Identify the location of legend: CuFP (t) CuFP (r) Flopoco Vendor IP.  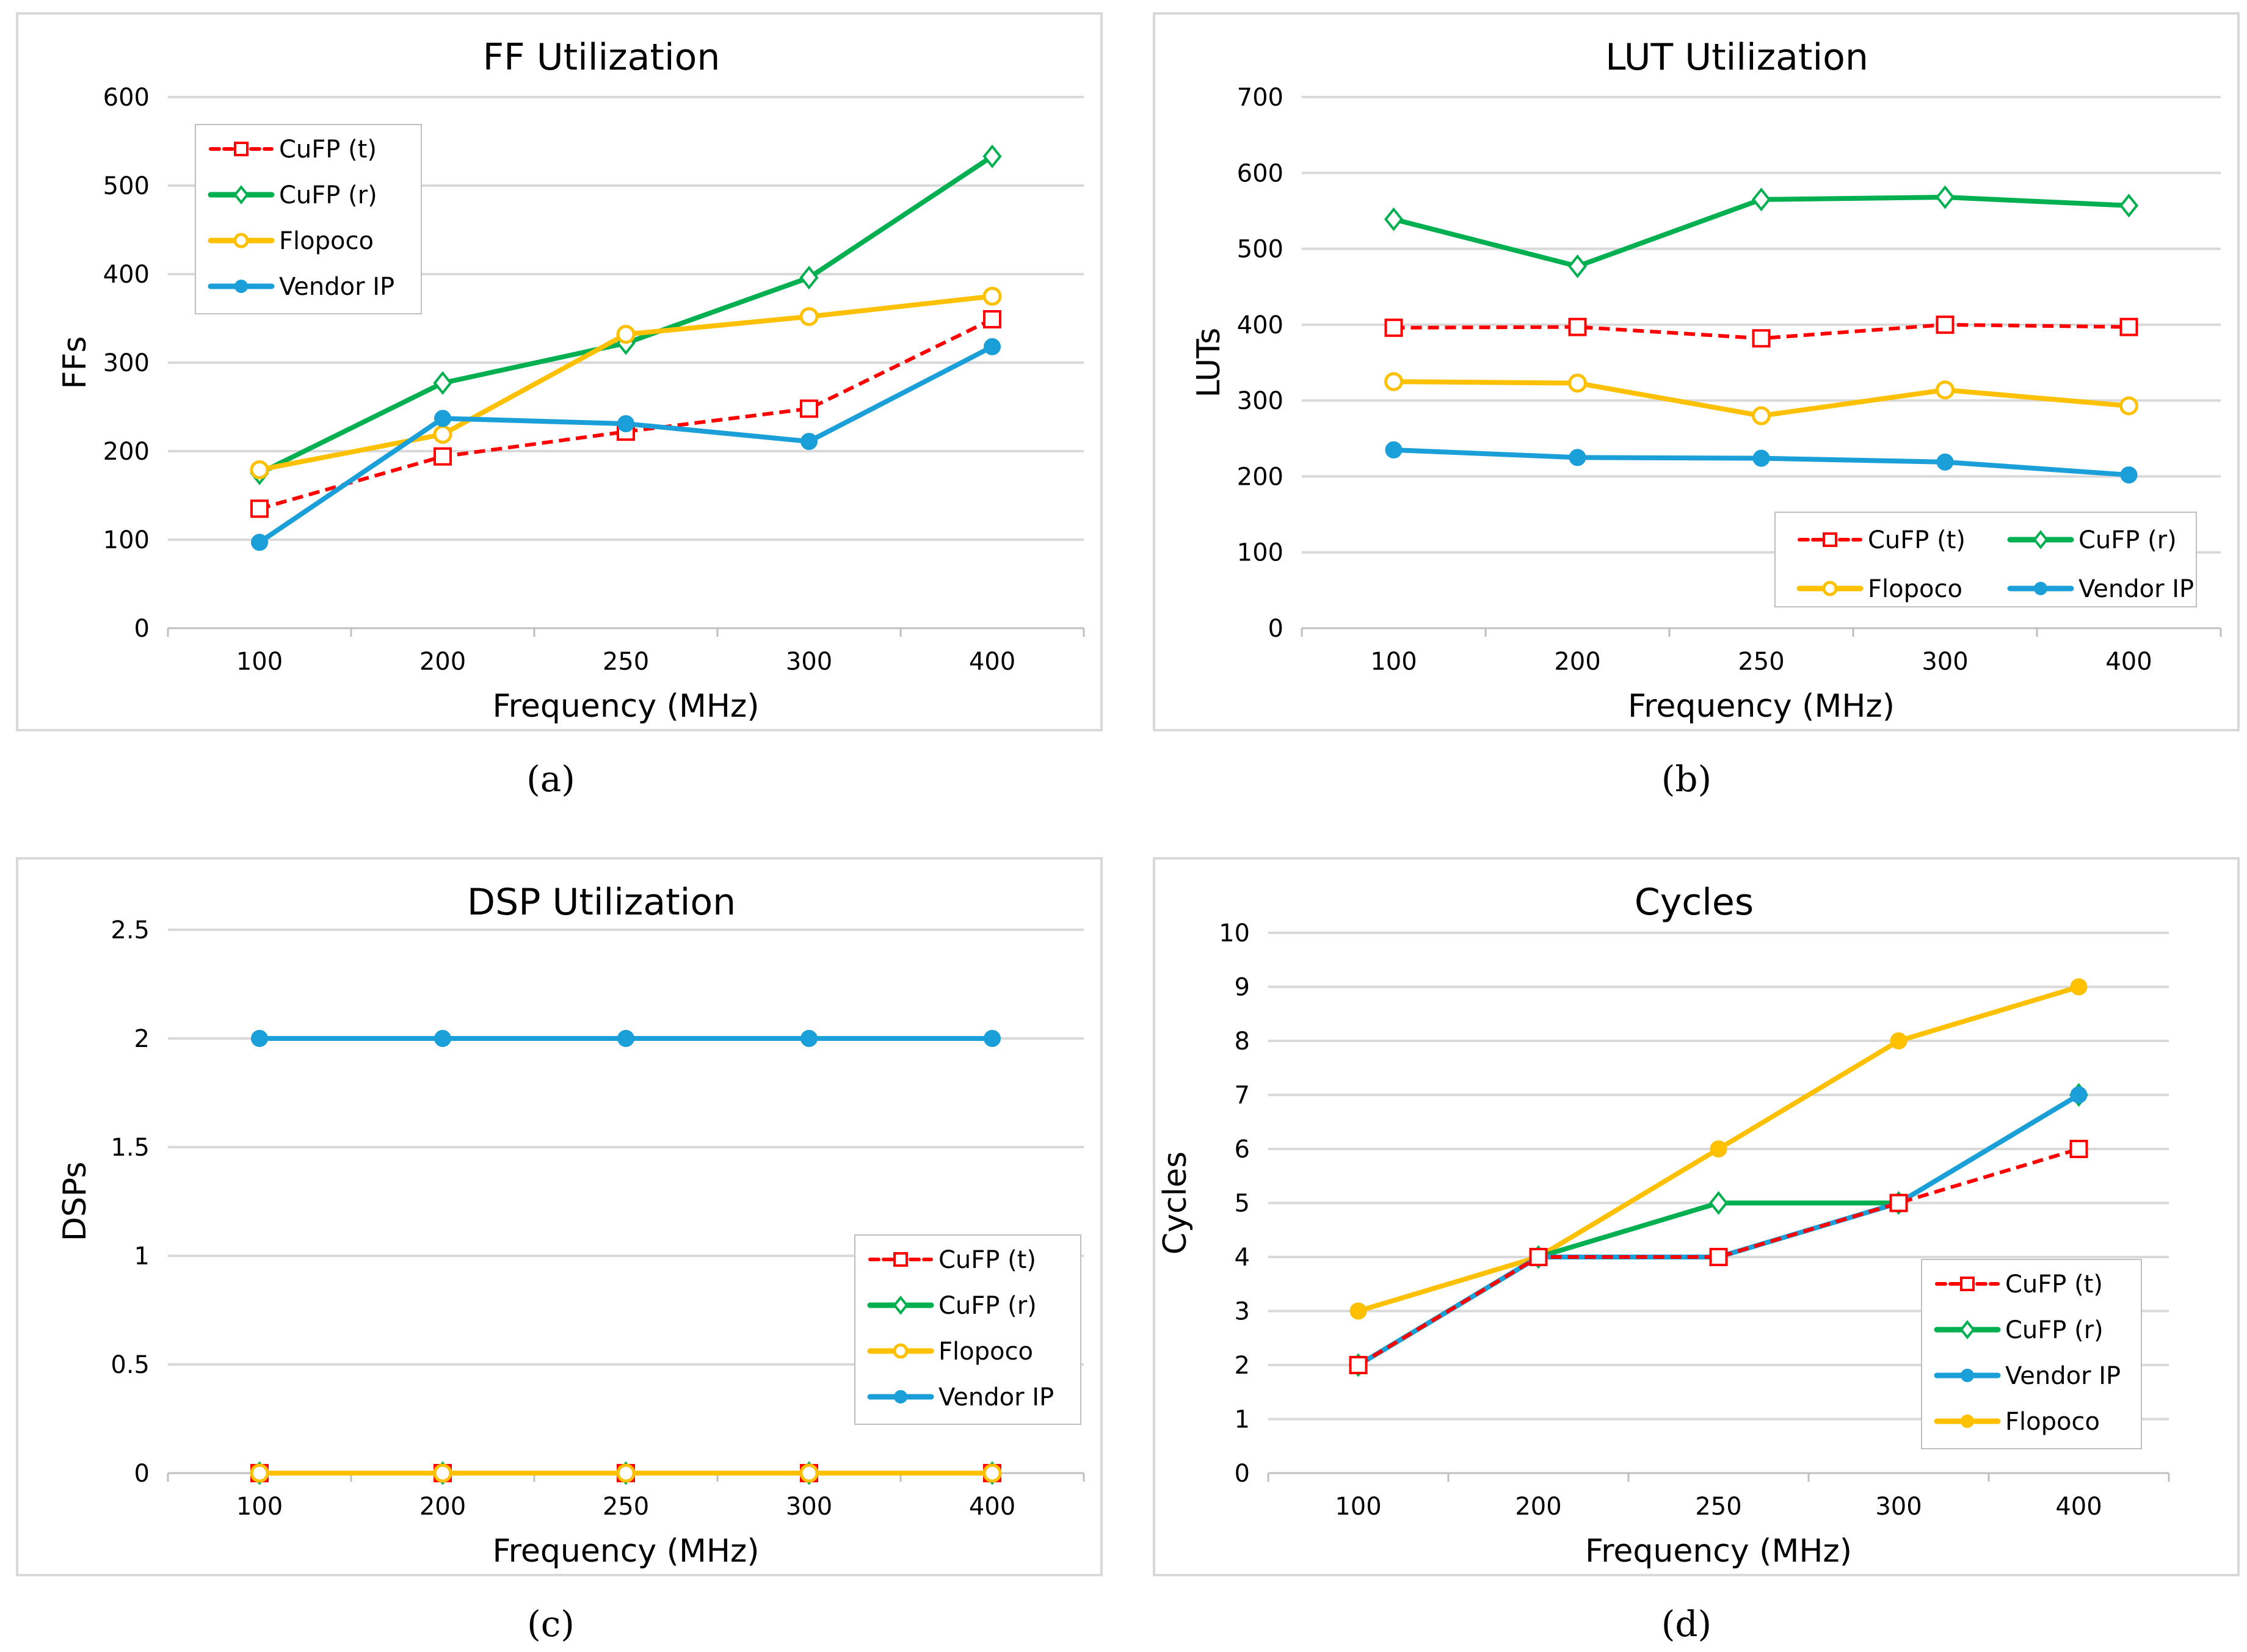
(309, 219).